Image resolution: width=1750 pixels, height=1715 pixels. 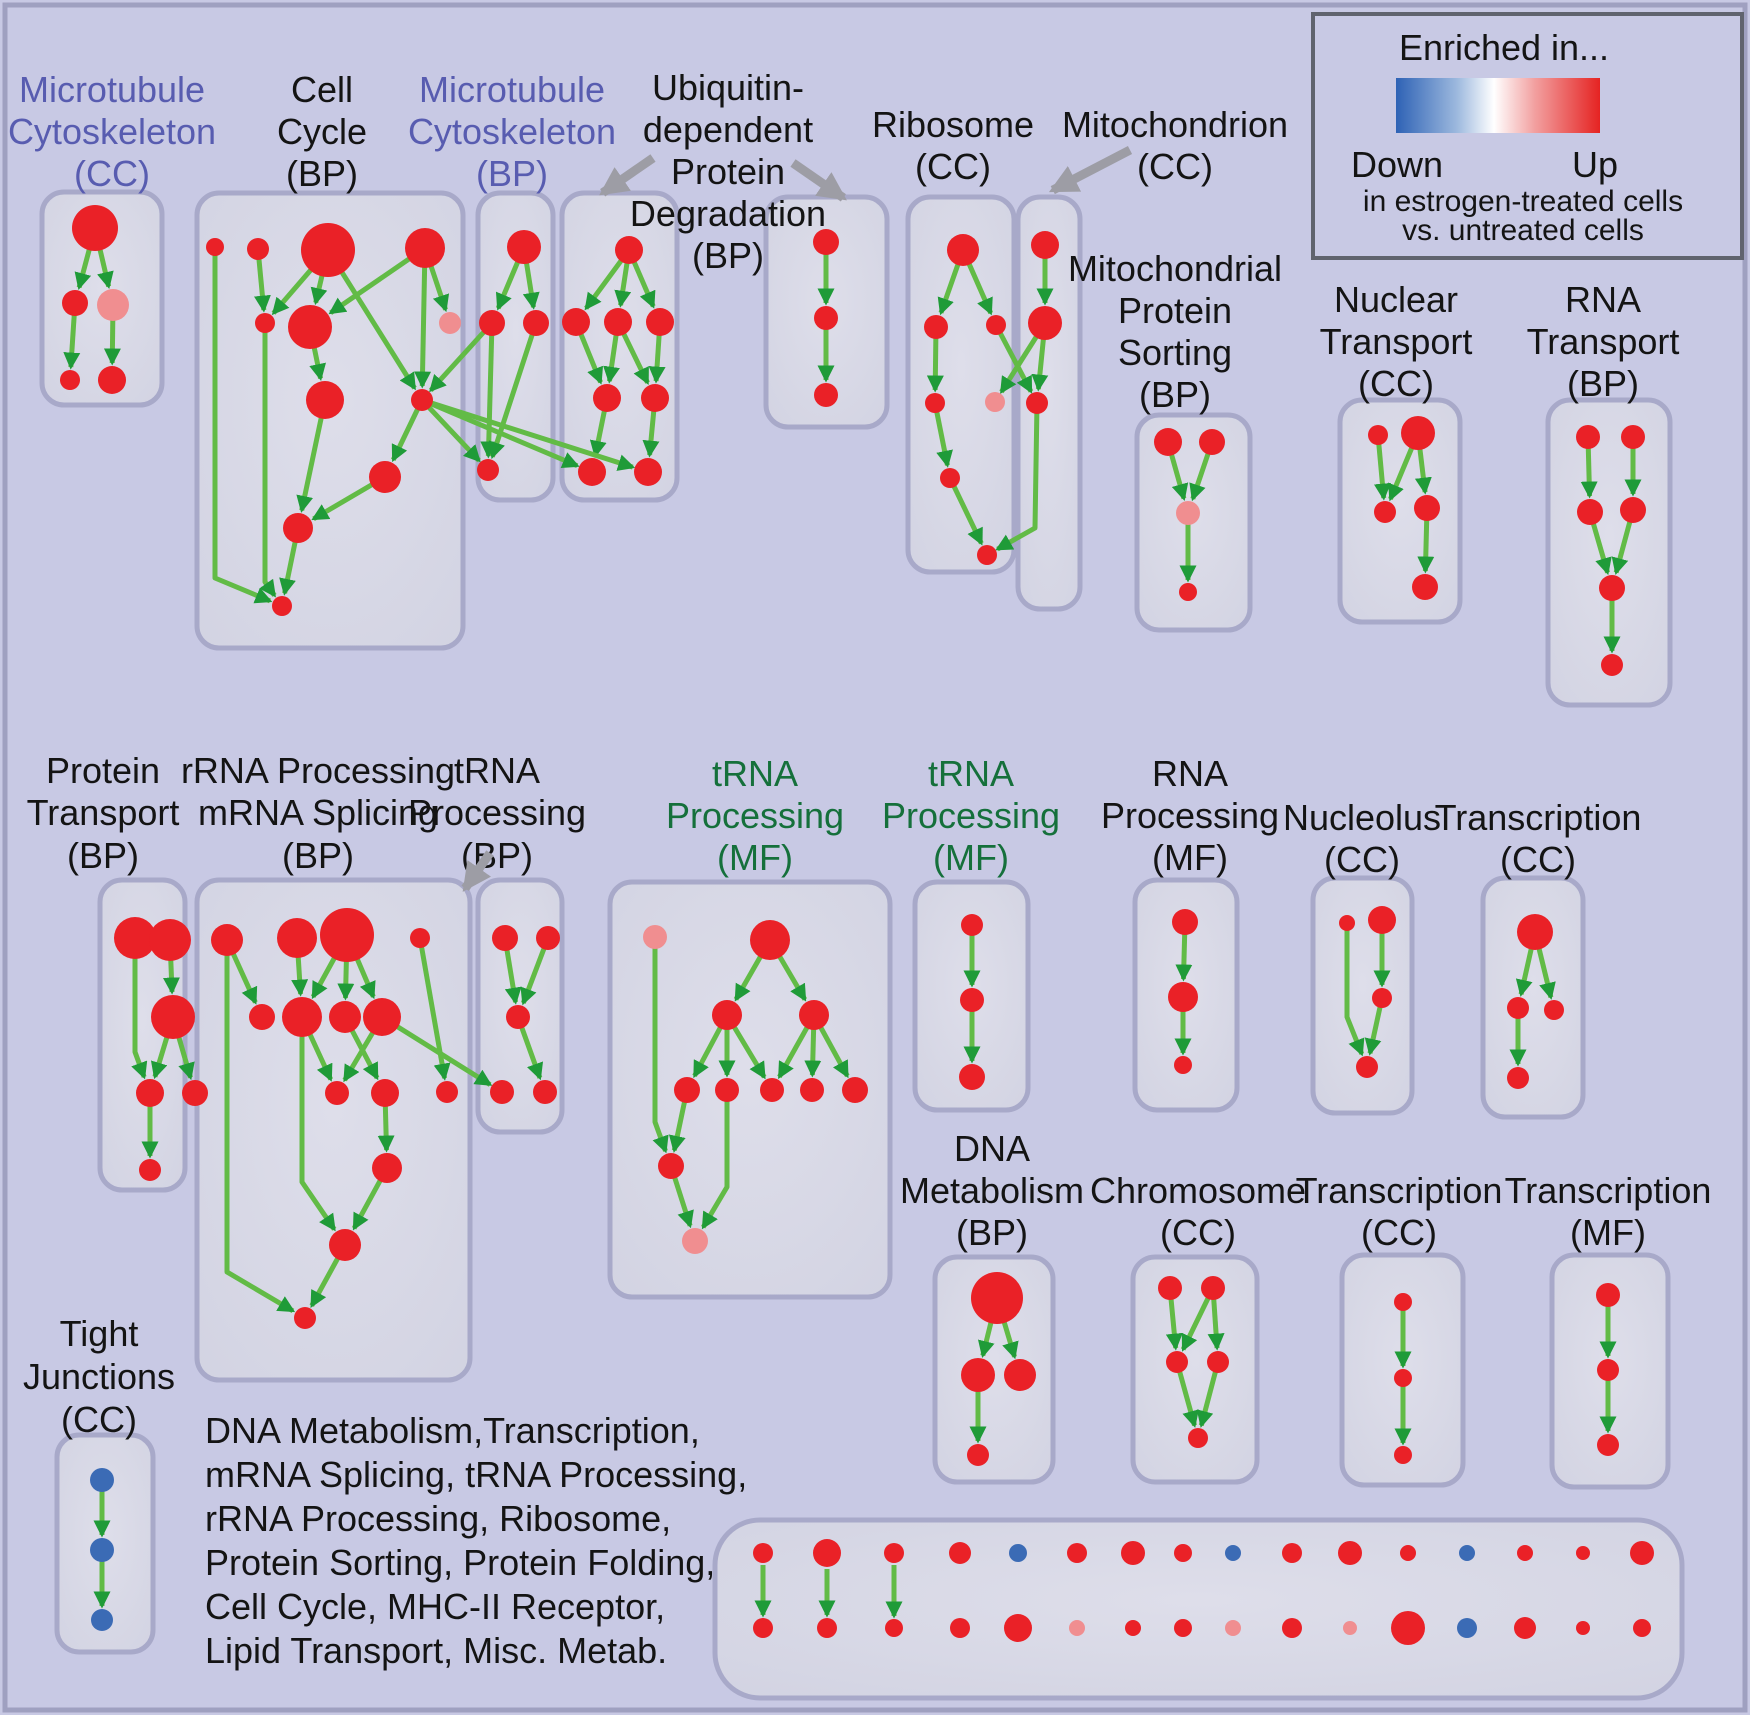 What do you see at coordinates (1175, 166) in the screenshot?
I see `cluster-label-mitochondrion-cc: (CC)` at bounding box center [1175, 166].